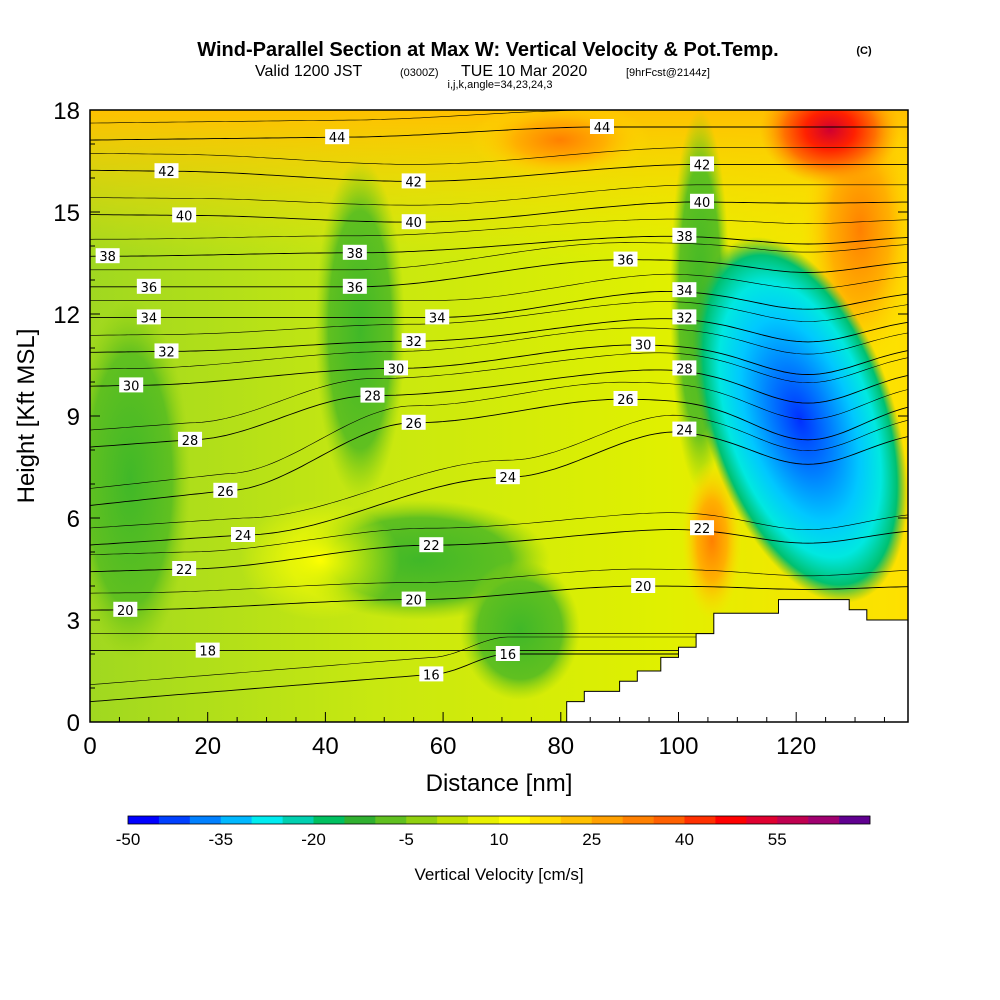  I want to click on y-tick-label: 18, so click(66, 111).